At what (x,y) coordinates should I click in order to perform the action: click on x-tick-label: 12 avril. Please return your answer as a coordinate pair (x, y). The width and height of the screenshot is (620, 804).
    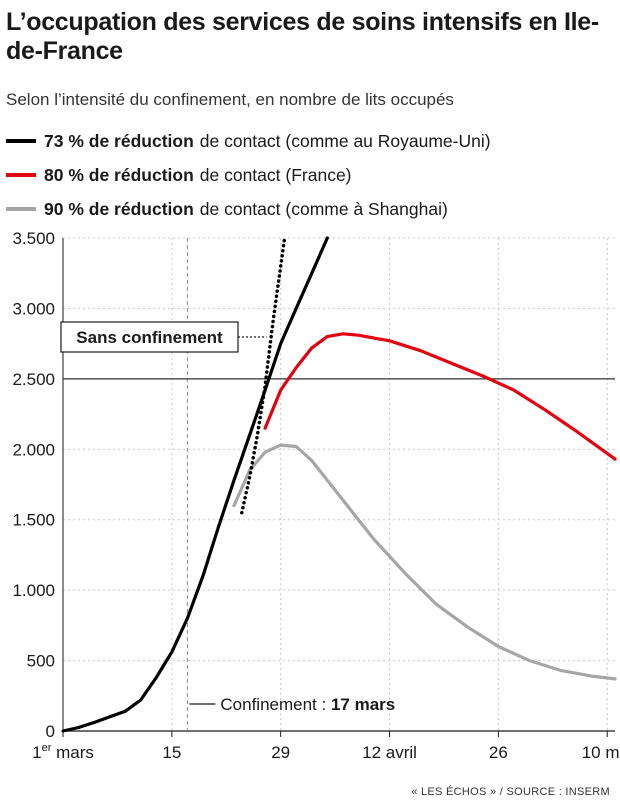
    Looking at the image, I should click on (389, 752).